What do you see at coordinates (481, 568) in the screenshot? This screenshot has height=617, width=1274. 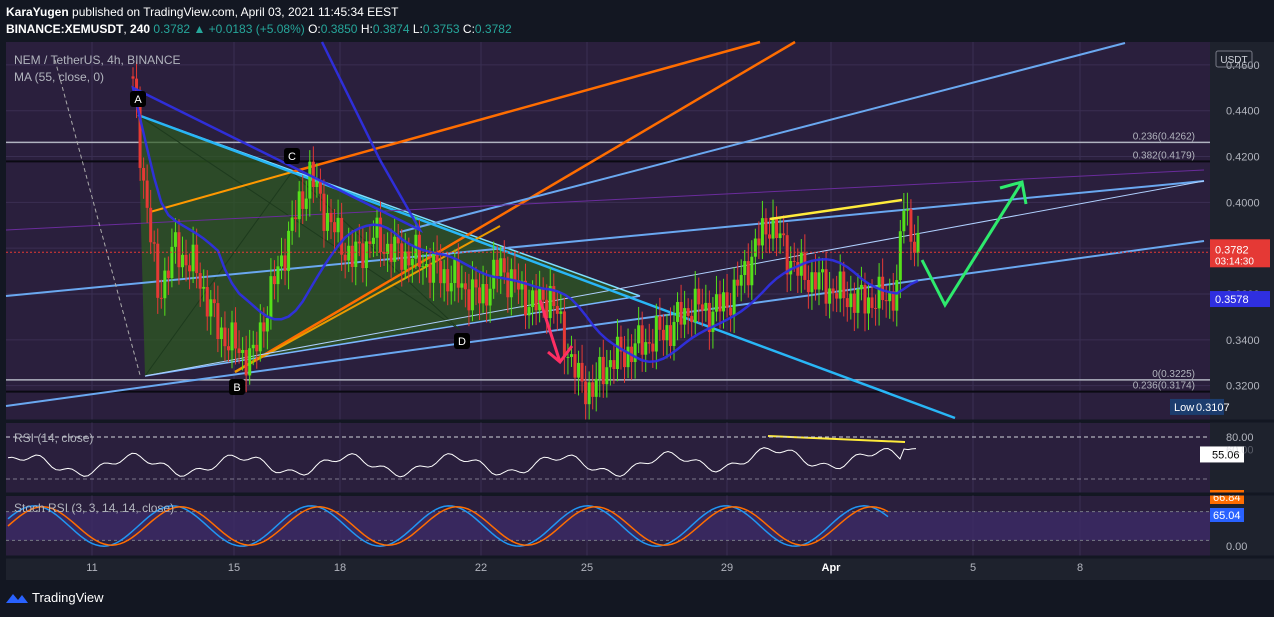 I see `x-tick-label: 22` at bounding box center [481, 568].